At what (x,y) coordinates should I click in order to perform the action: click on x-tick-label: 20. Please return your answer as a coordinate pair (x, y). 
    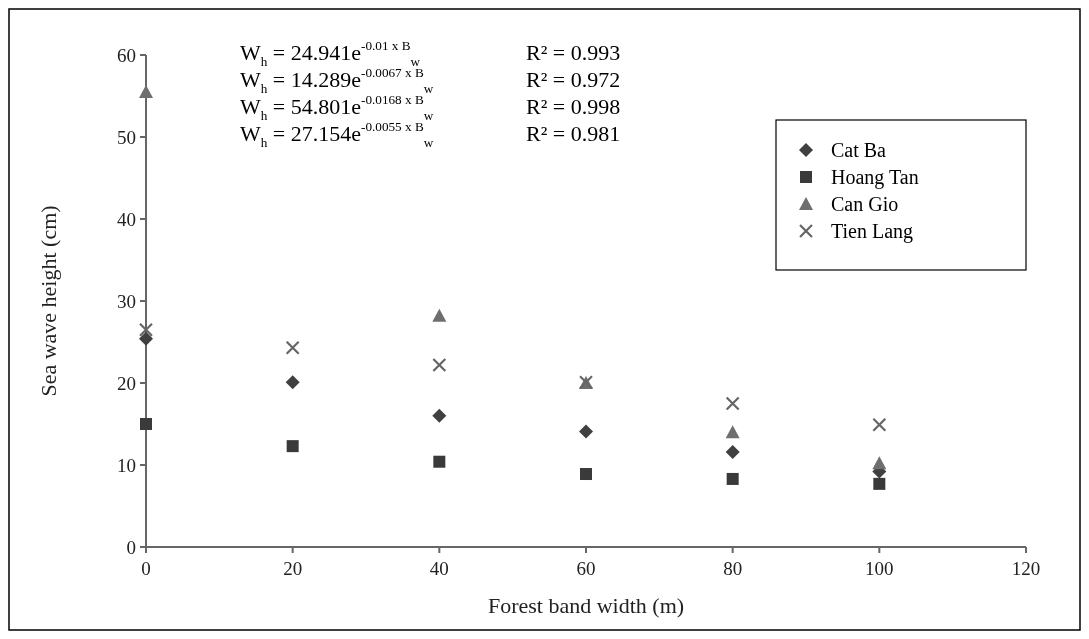
    Looking at the image, I should click on (293, 568).